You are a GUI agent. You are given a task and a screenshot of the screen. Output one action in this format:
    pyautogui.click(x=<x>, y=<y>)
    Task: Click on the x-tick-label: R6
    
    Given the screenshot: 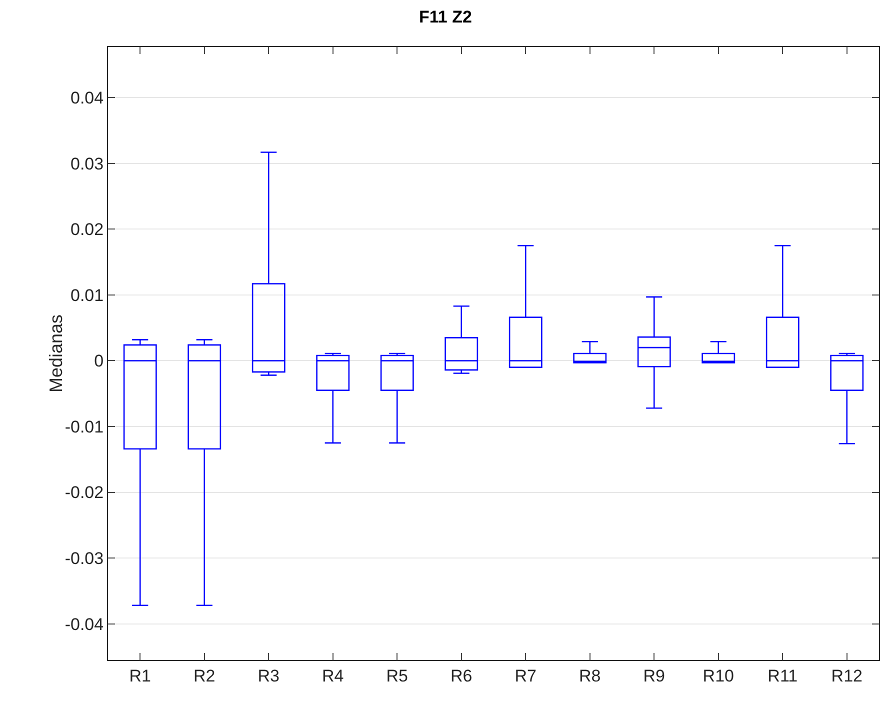 What is the action you would take?
    pyautogui.click(x=461, y=676)
    